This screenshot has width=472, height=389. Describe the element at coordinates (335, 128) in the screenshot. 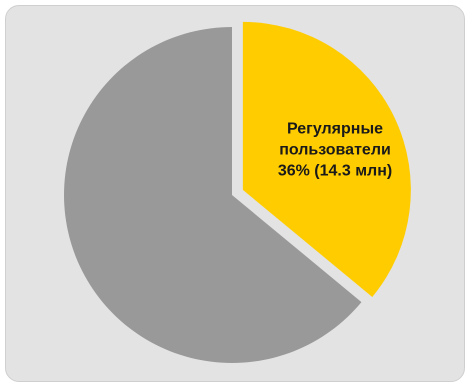

I see `slice-label-line-1: Регулярные` at that location.